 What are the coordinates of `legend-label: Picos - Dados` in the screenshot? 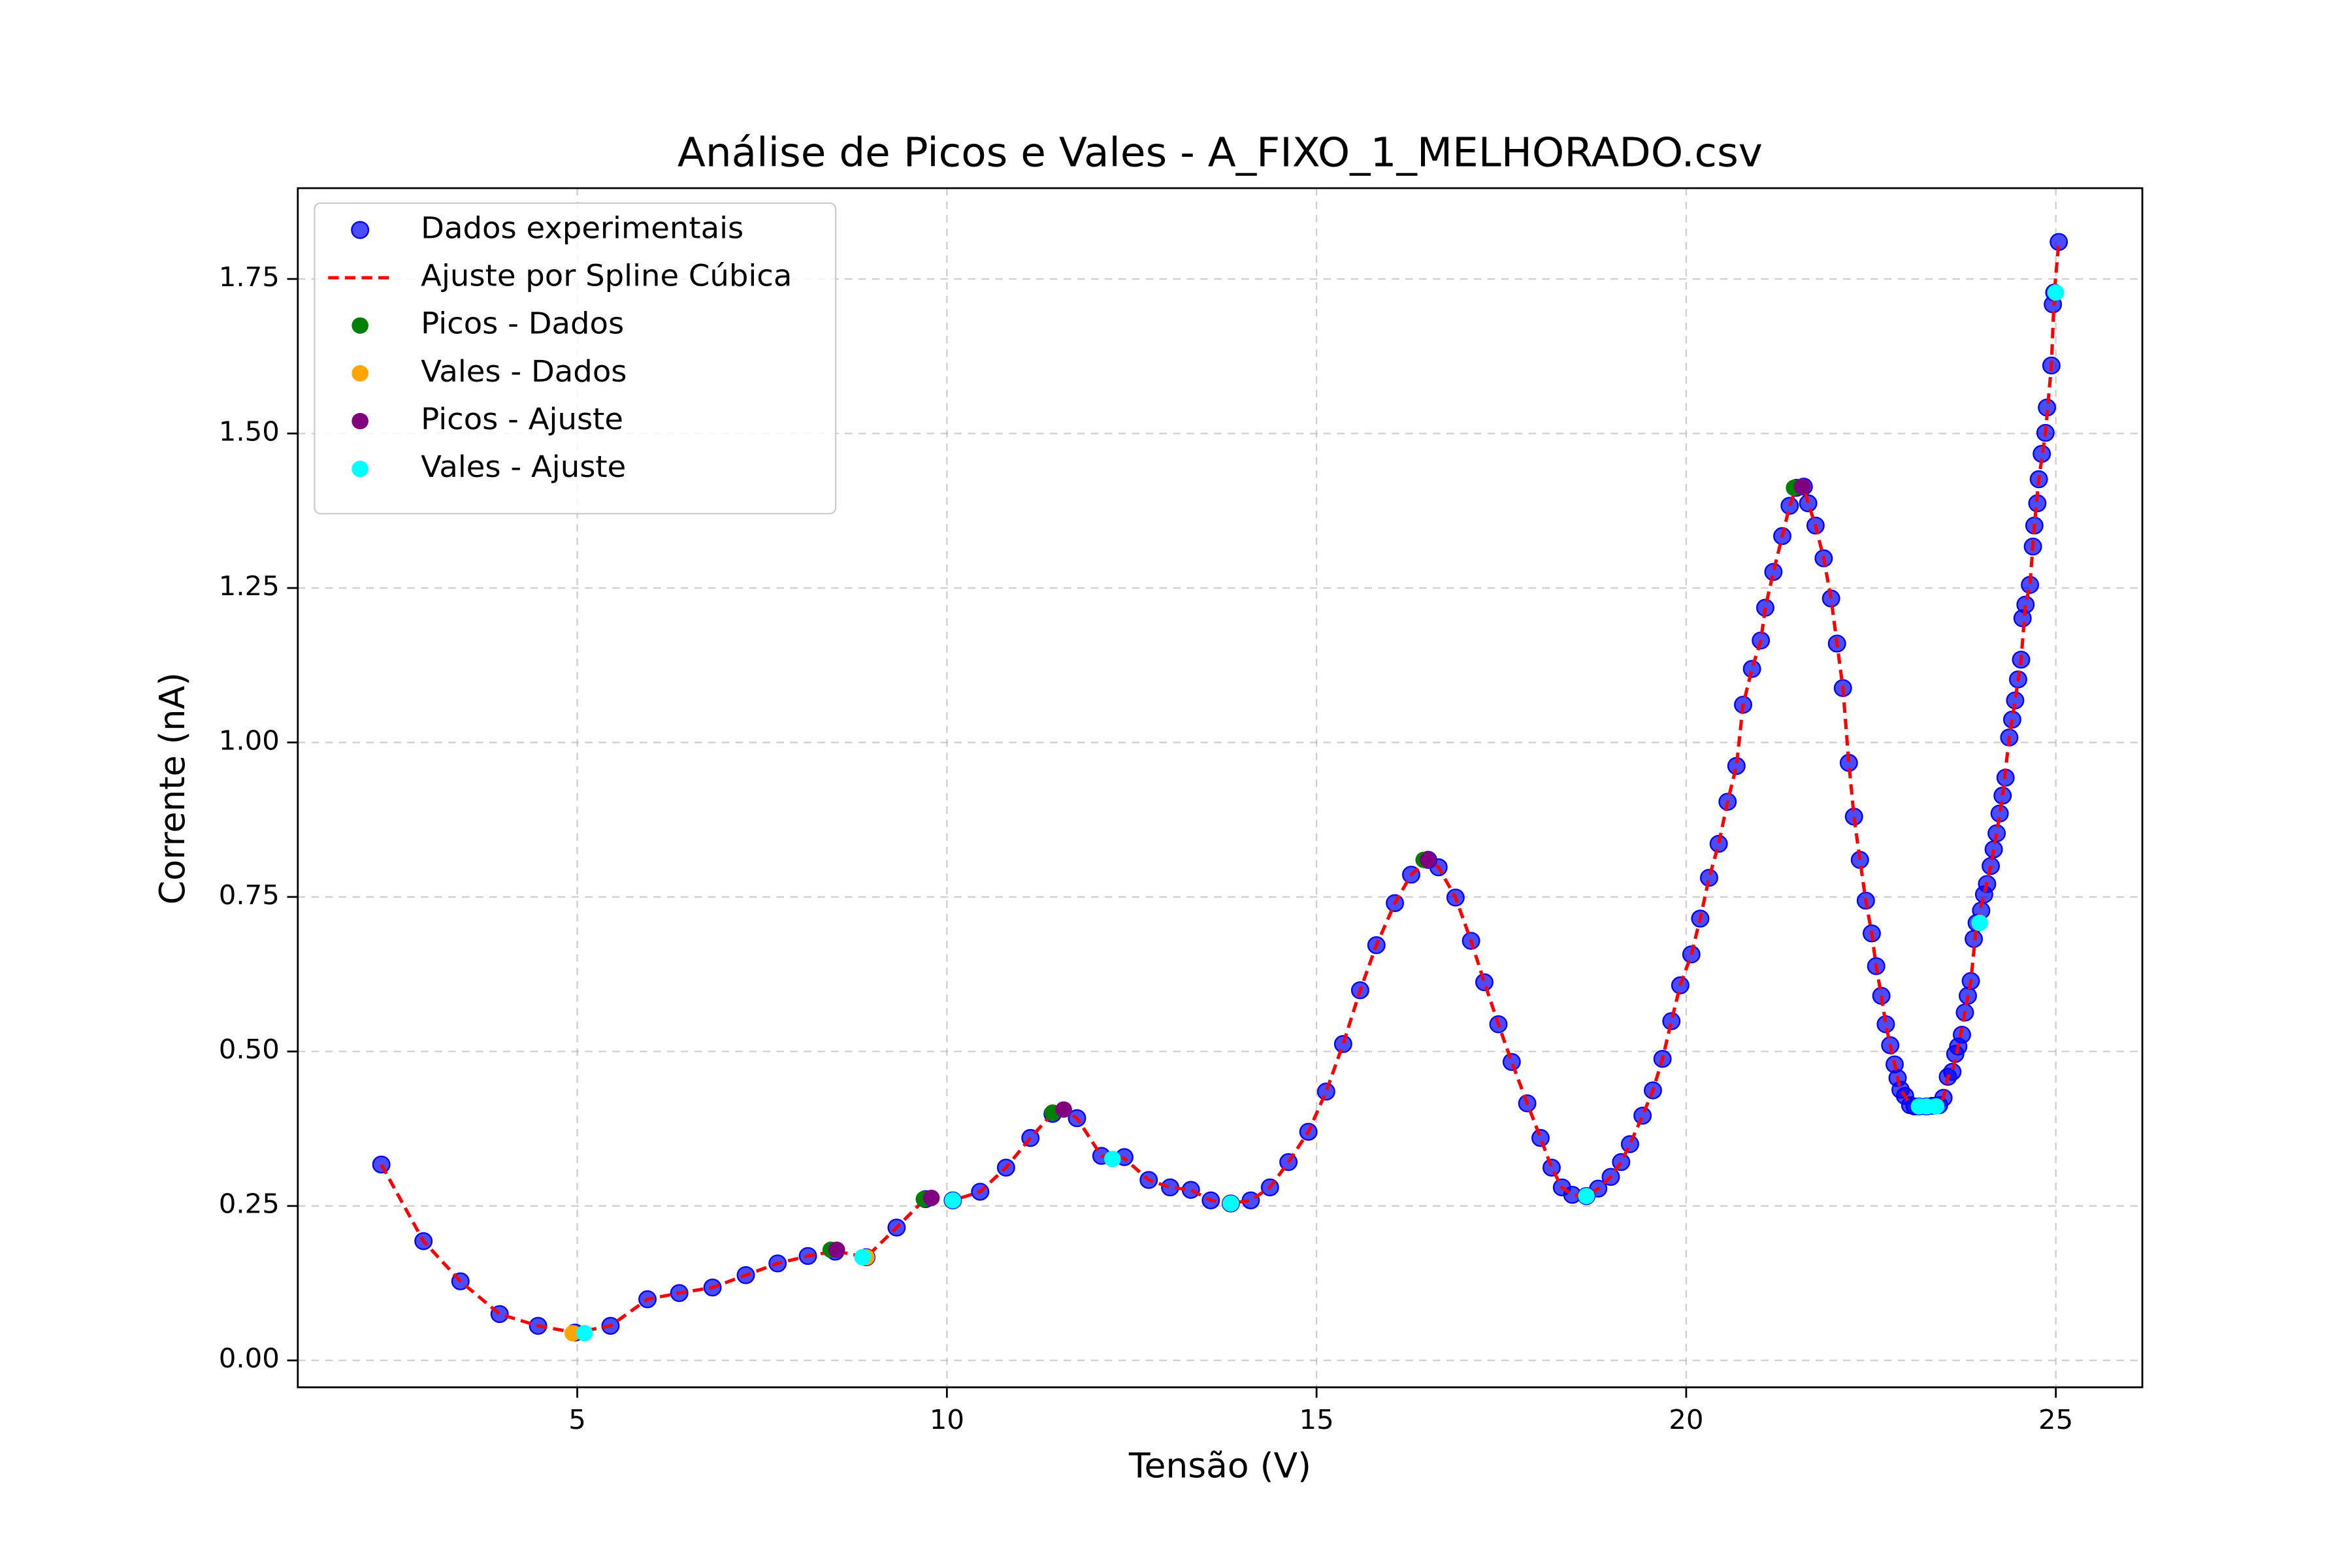 It's located at (522, 323).